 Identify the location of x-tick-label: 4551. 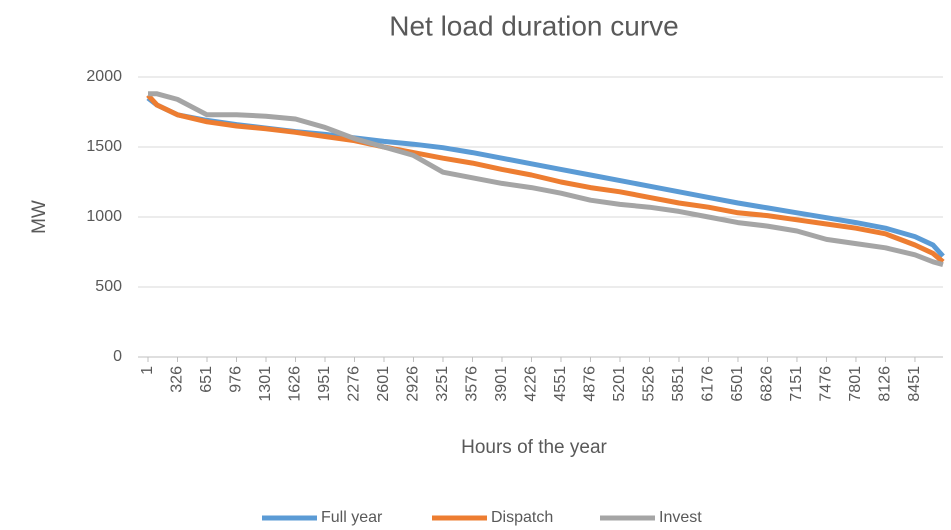
(560, 384).